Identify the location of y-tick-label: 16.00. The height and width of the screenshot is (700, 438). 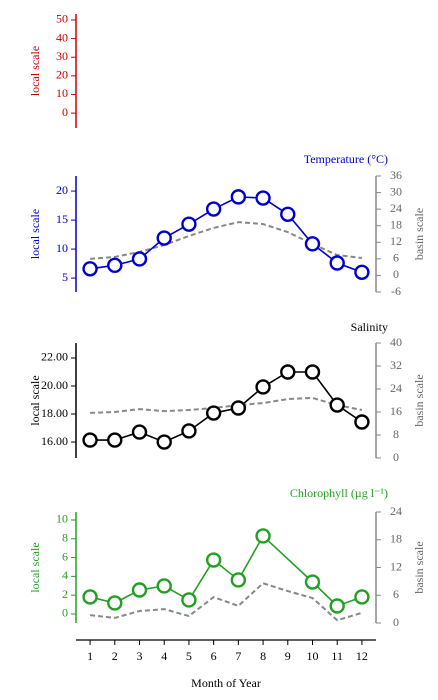
(54, 441).